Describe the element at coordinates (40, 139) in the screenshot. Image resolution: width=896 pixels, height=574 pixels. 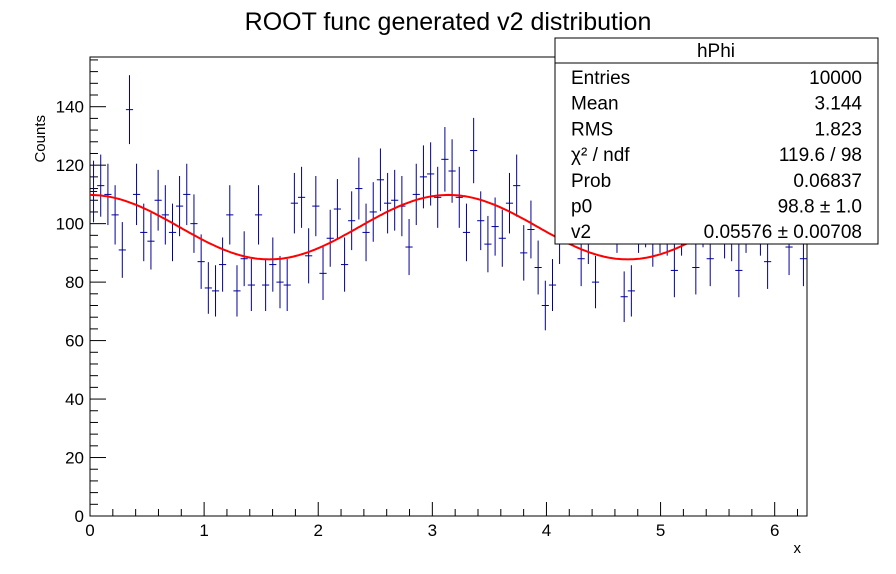
I see `y-axis-label: Counts` at that location.